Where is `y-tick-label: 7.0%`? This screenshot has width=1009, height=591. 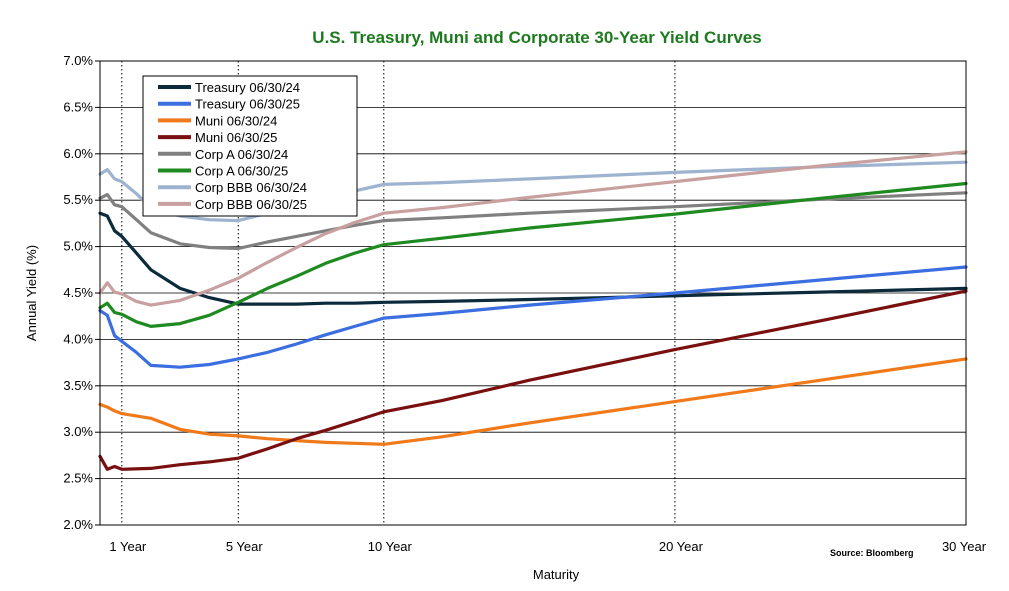
y-tick-label: 7.0% is located at coordinates (78, 60).